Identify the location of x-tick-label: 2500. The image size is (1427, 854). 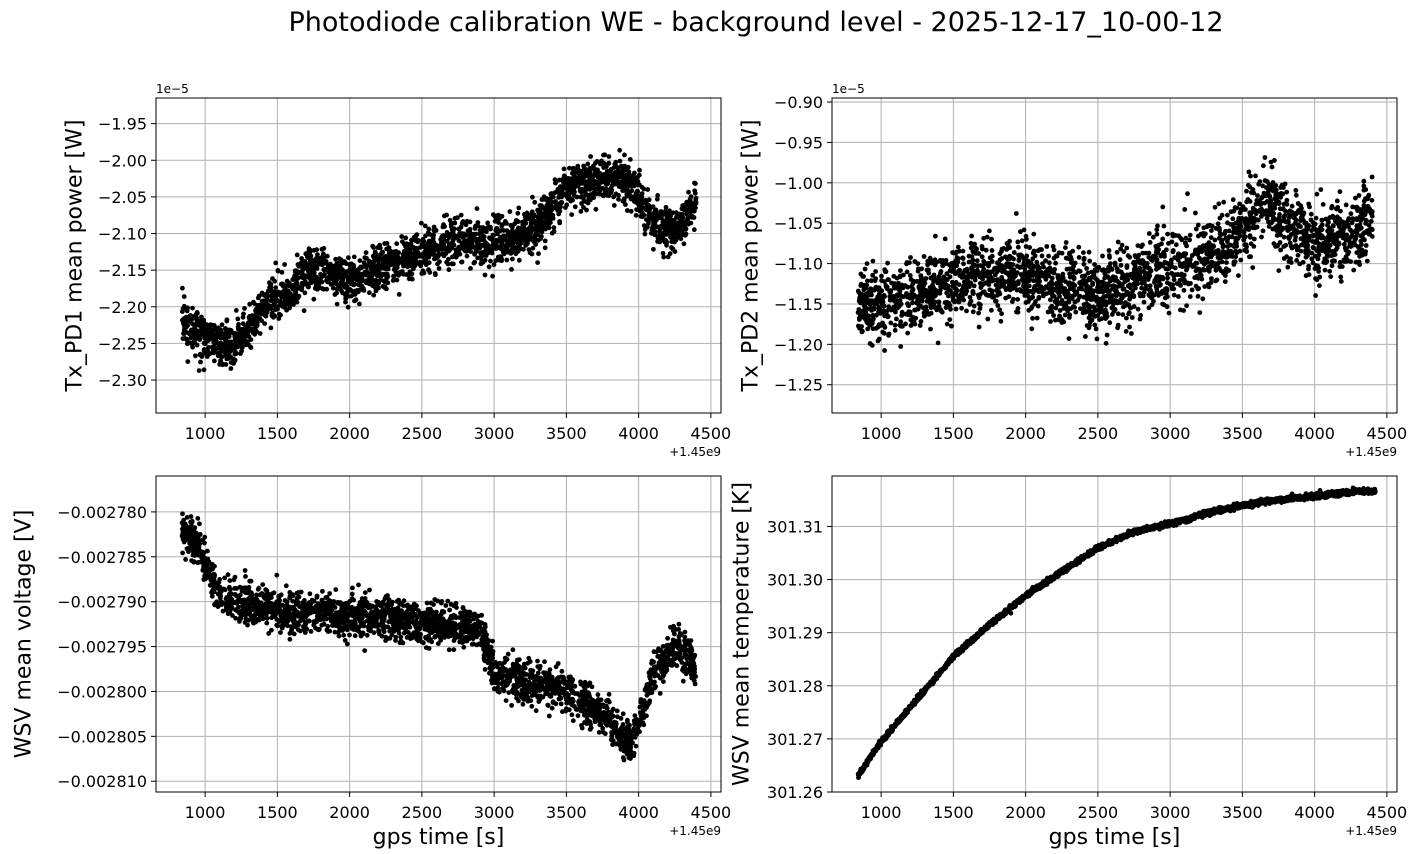
(422, 433).